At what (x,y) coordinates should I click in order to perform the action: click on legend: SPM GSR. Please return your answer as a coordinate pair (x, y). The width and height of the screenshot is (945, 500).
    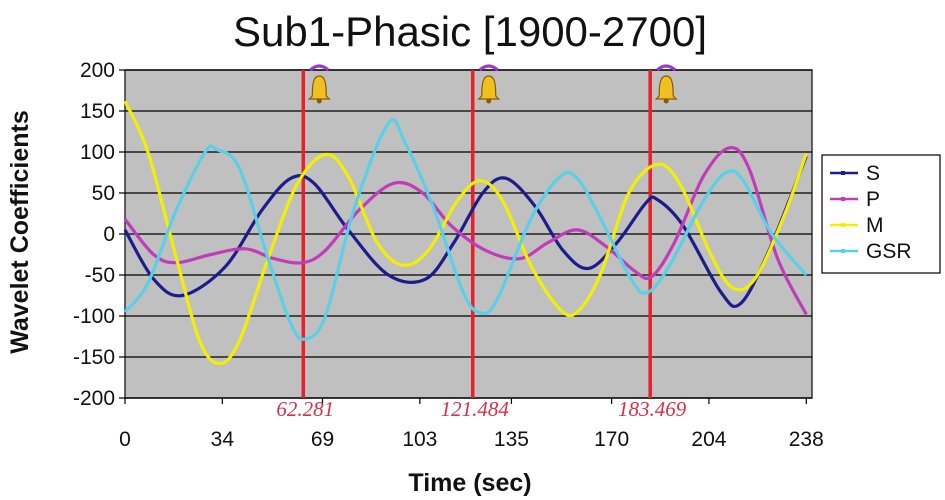
    Looking at the image, I should click on (881, 214).